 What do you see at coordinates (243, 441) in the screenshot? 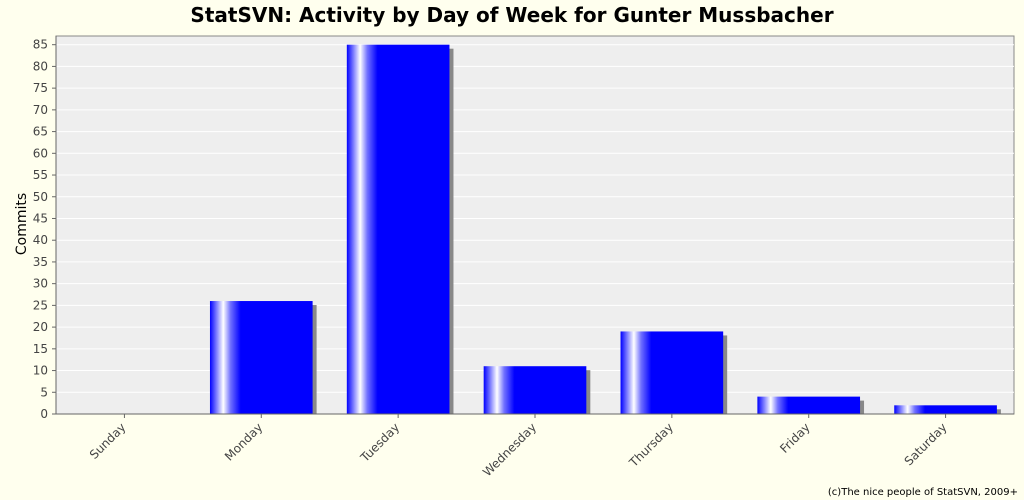
I see `x-tick-label: Monday` at bounding box center [243, 441].